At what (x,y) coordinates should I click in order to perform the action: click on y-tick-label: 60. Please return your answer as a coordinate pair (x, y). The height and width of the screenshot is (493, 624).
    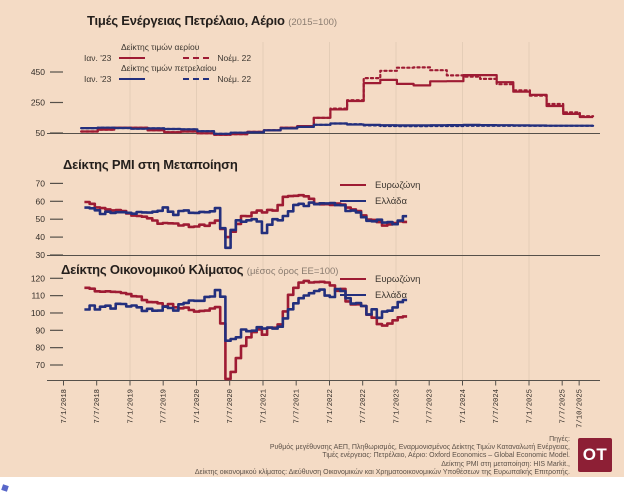
    Looking at the image, I should click on (41, 201).